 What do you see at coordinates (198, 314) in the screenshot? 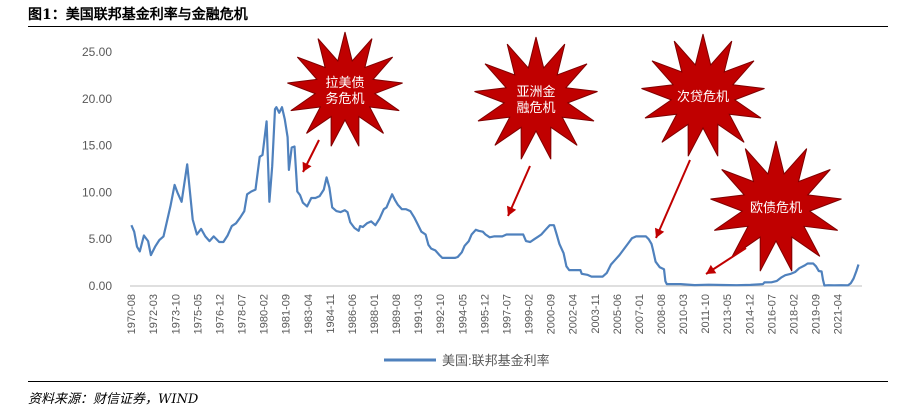
I see `x-tick-label: 1975-05` at bounding box center [198, 314].